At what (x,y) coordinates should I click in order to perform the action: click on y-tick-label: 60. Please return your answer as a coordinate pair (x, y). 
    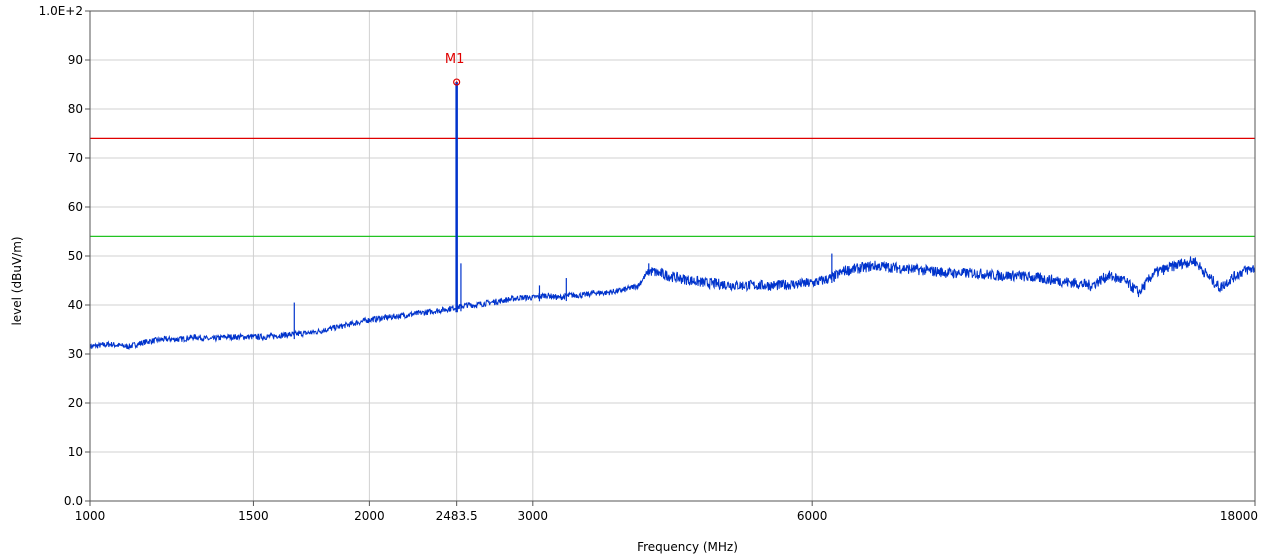
    Looking at the image, I should click on (75, 207).